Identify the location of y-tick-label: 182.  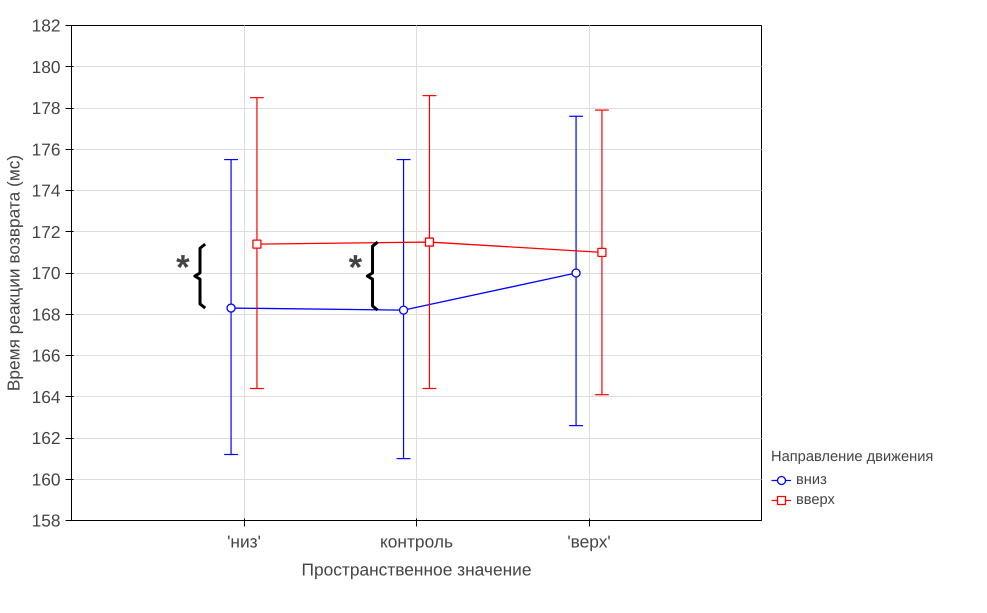
(46, 26).